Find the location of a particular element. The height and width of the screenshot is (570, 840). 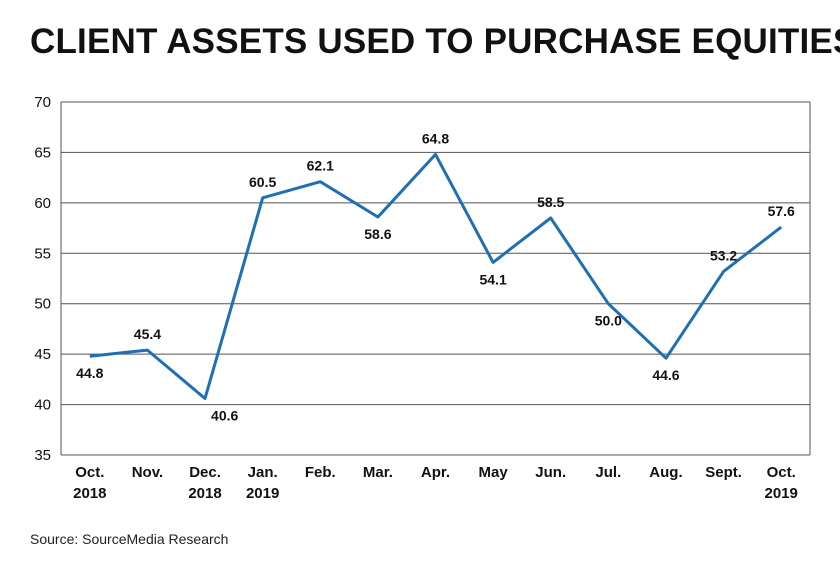

y-axis-ticks: 35 40 45 50 55 60 65 70 is located at coordinates (42, 279).